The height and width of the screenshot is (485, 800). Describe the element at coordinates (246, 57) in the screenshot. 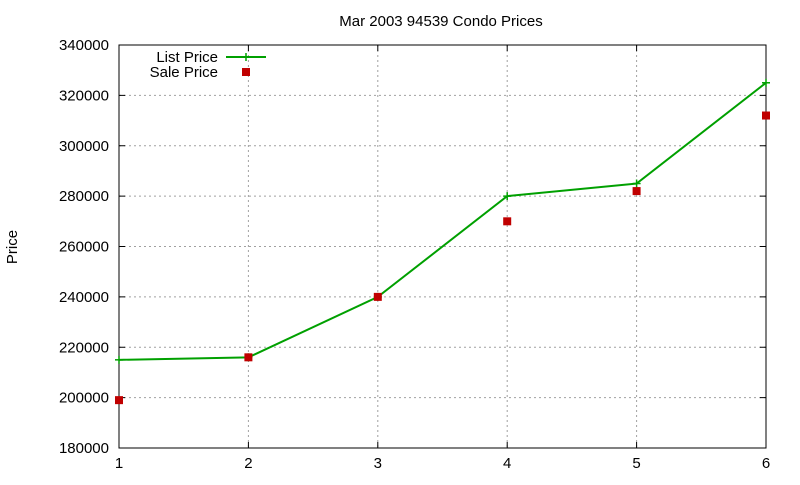

I see `legend-marker-list-price` at that location.